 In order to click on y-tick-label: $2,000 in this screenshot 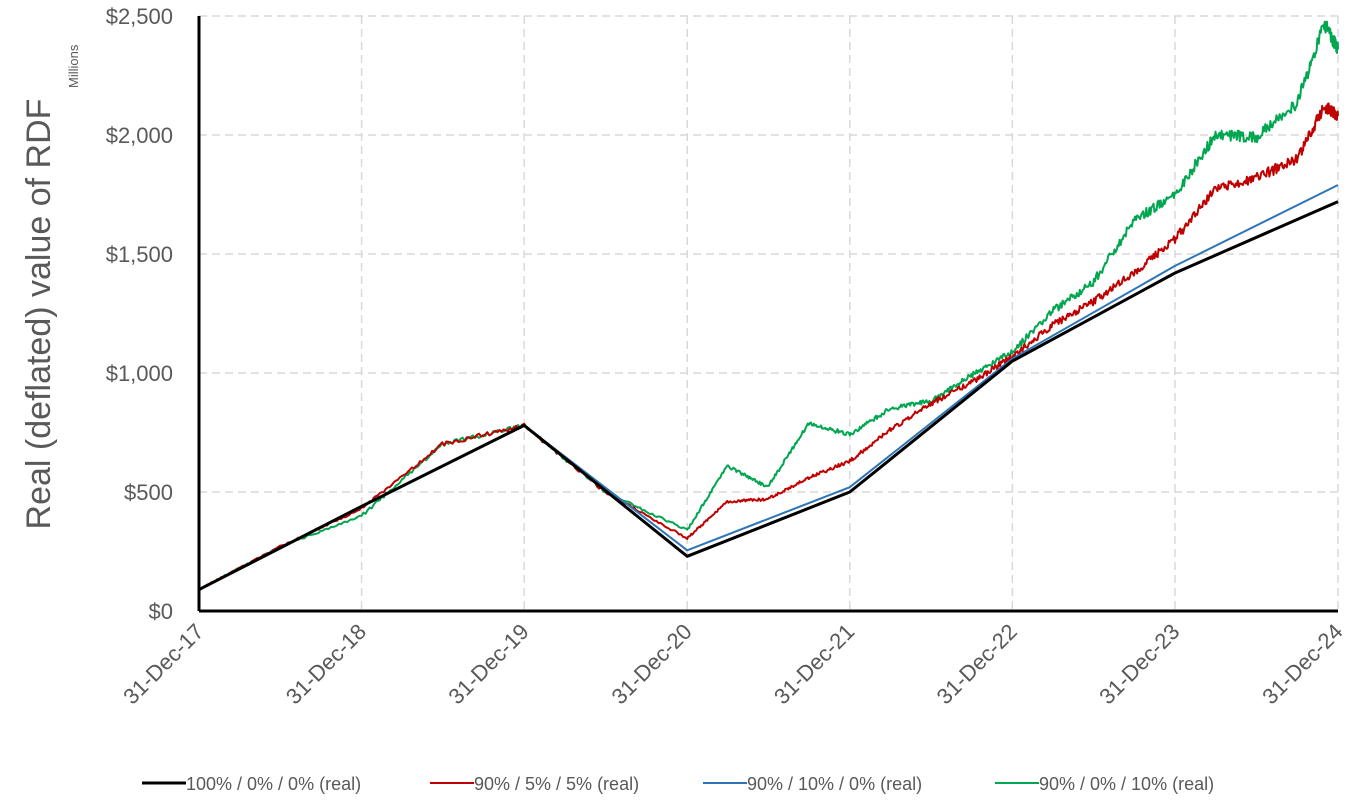, I will do `click(139, 135)`.